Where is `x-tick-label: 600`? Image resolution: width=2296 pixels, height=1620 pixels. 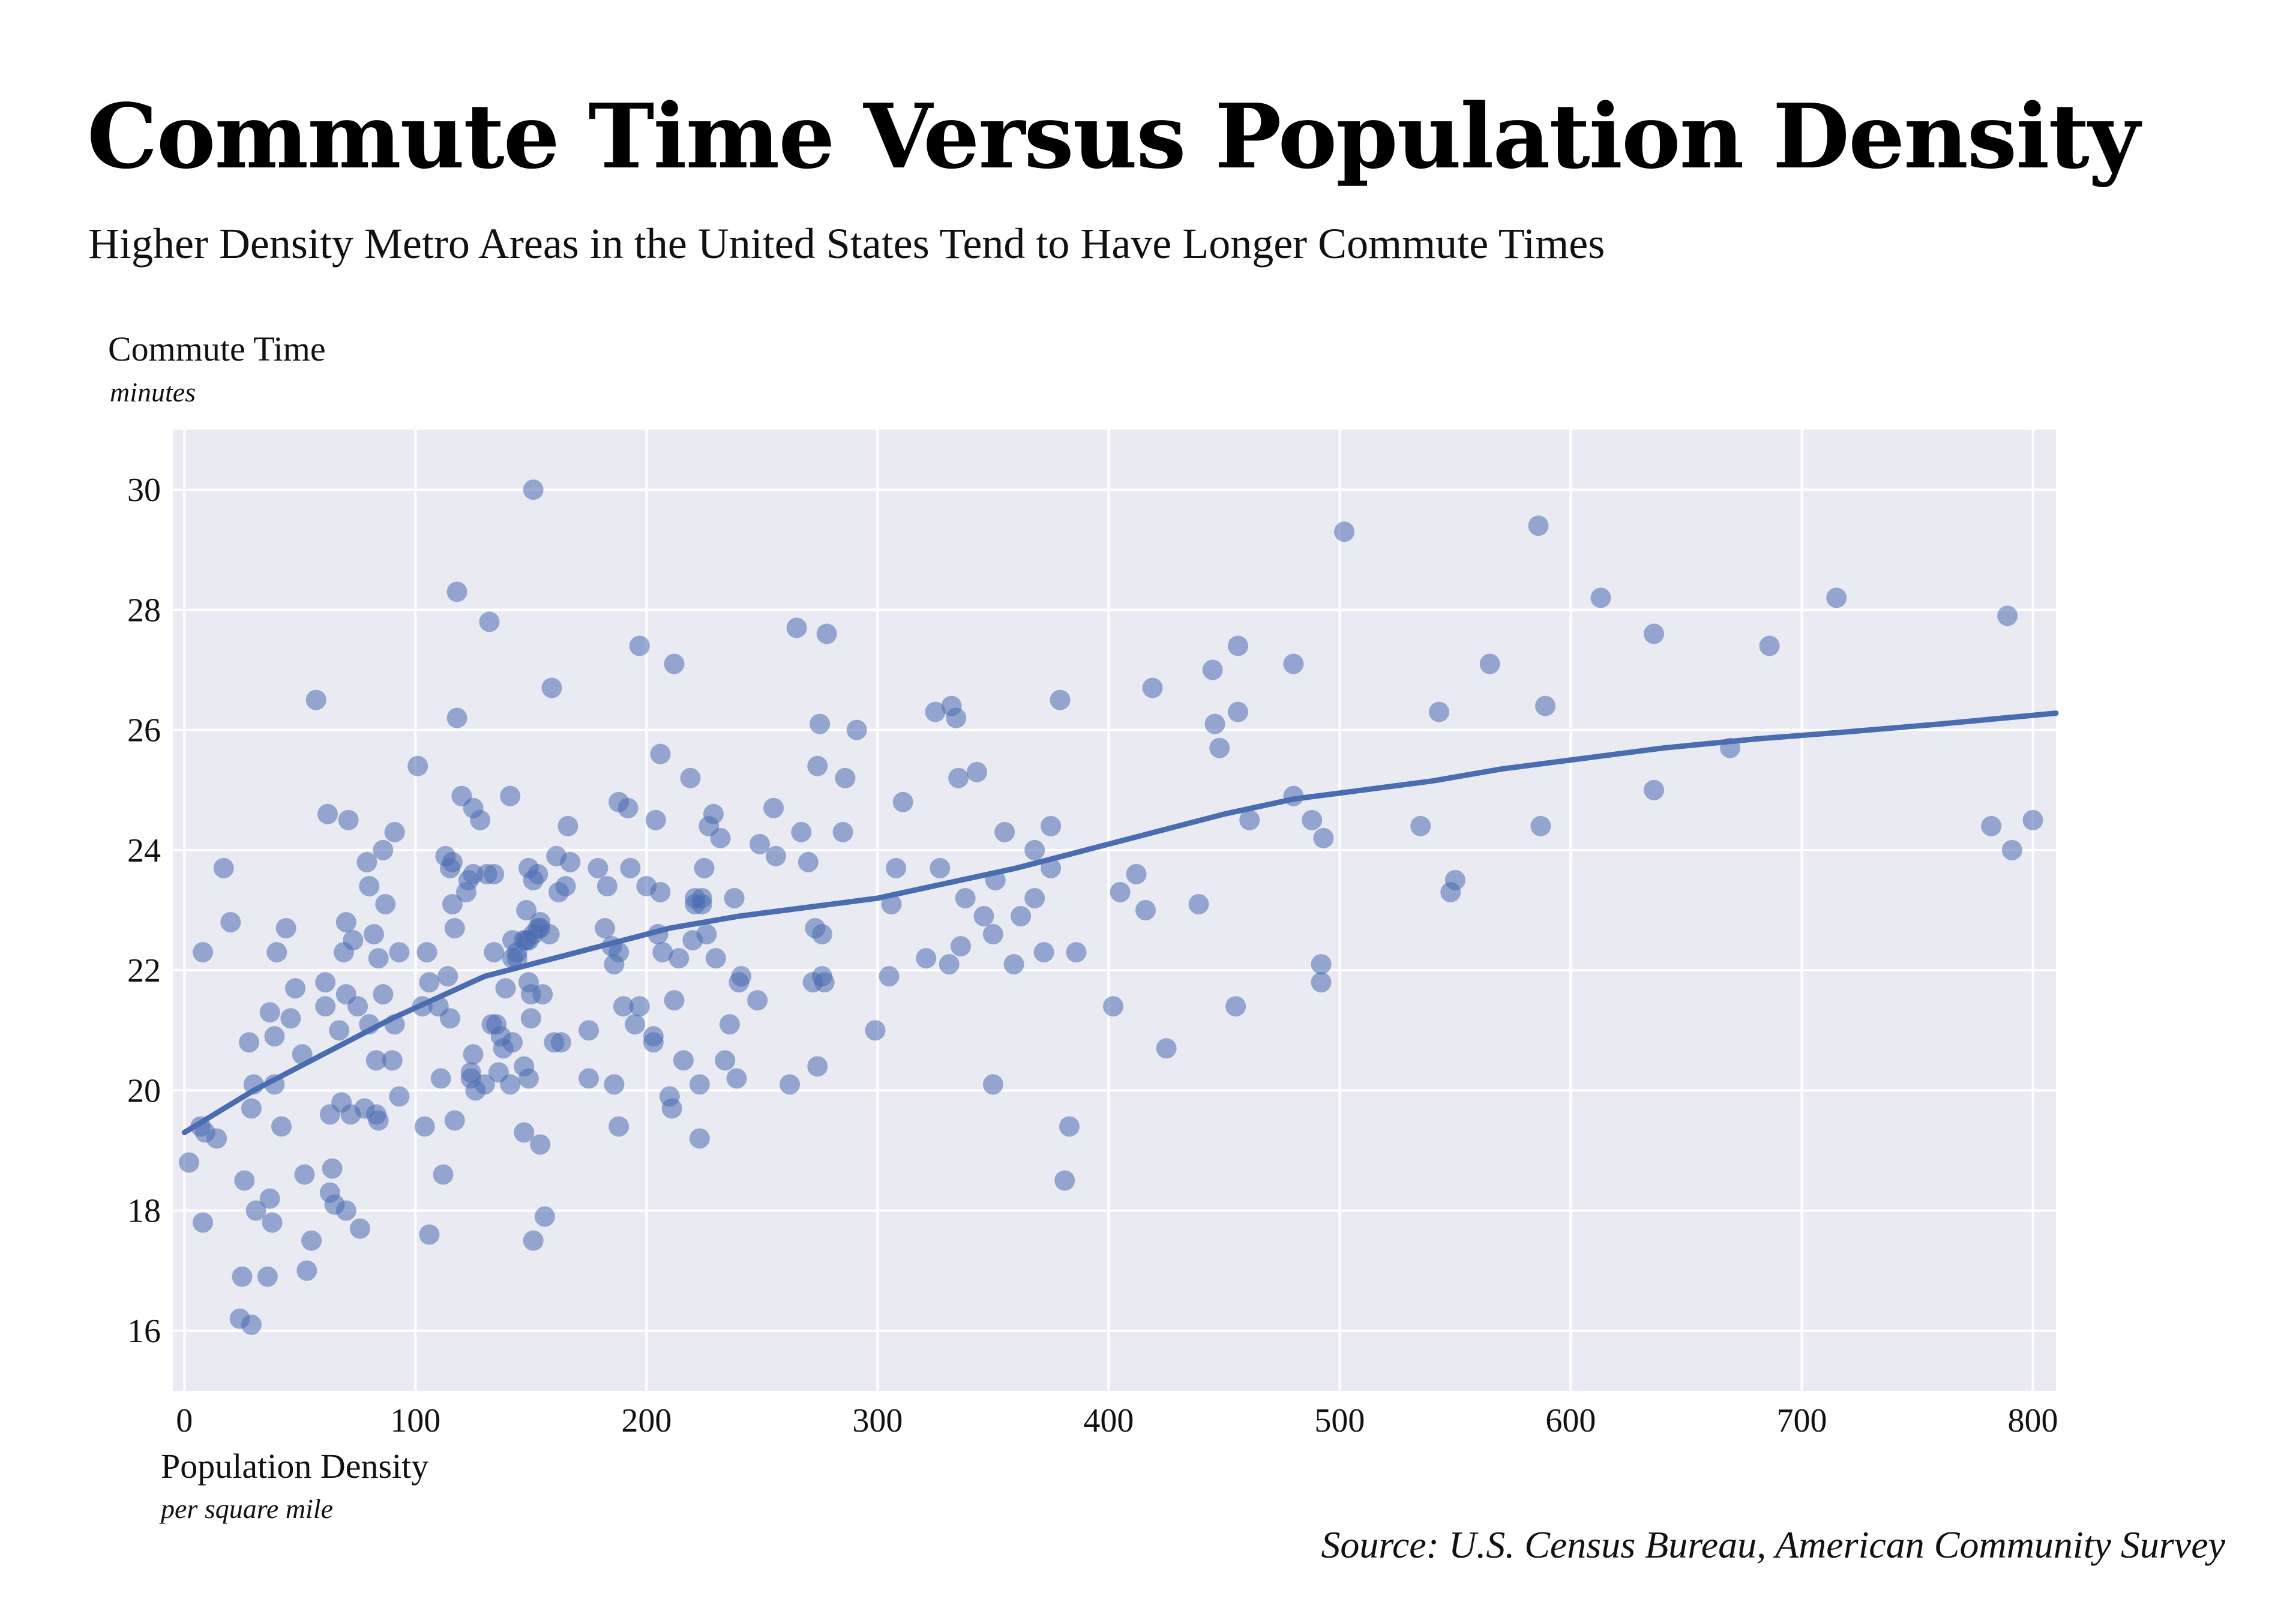 x-tick-label: 600 is located at coordinates (1570, 1420).